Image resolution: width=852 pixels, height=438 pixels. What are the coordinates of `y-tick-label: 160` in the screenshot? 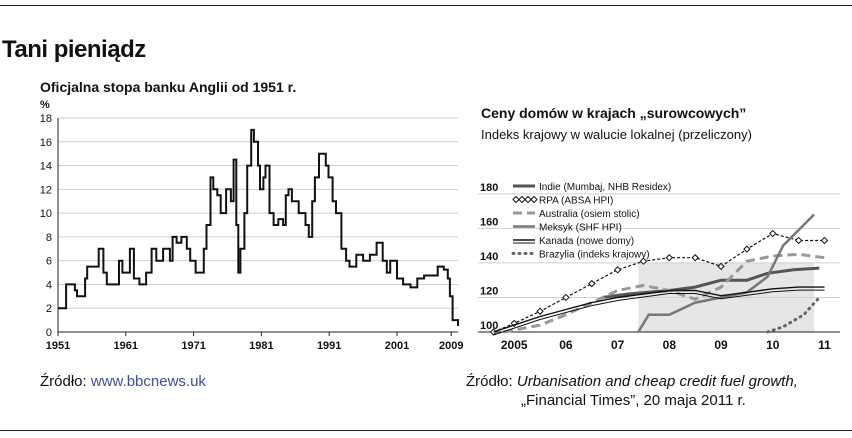 It's located at (489, 222).